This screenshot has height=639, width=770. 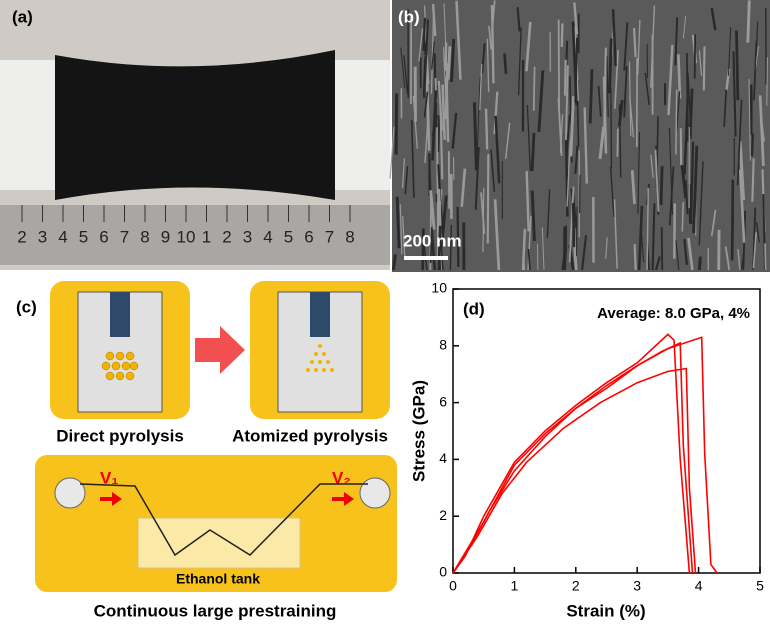 What do you see at coordinates (432, 240) in the screenshot?
I see `scale-bar-label: 200 nm` at bounding box center [432, 240].